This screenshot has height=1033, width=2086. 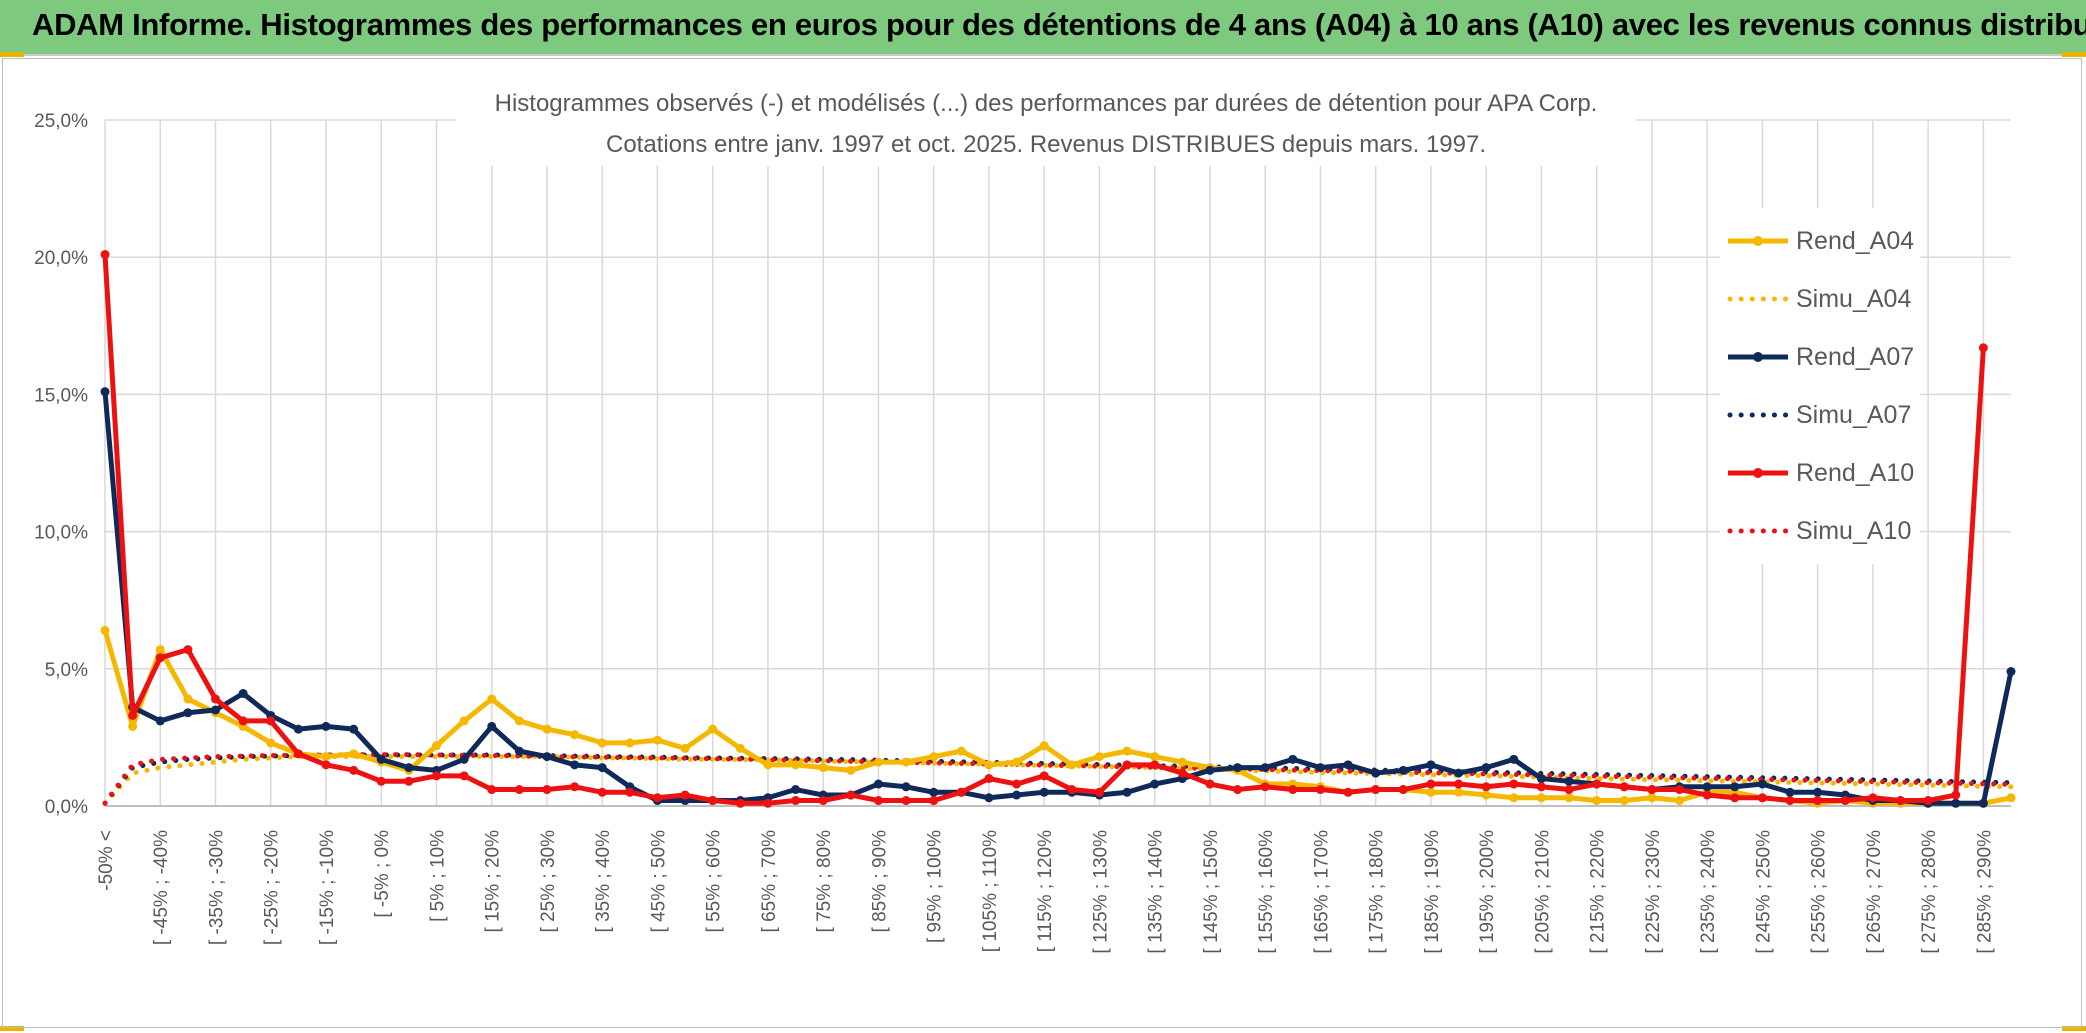 What do you see at coordinates (216, 887) in the screenshot?
I see `x-tick-label: [ -35% ; -30%` at bounding box center [216, 887].